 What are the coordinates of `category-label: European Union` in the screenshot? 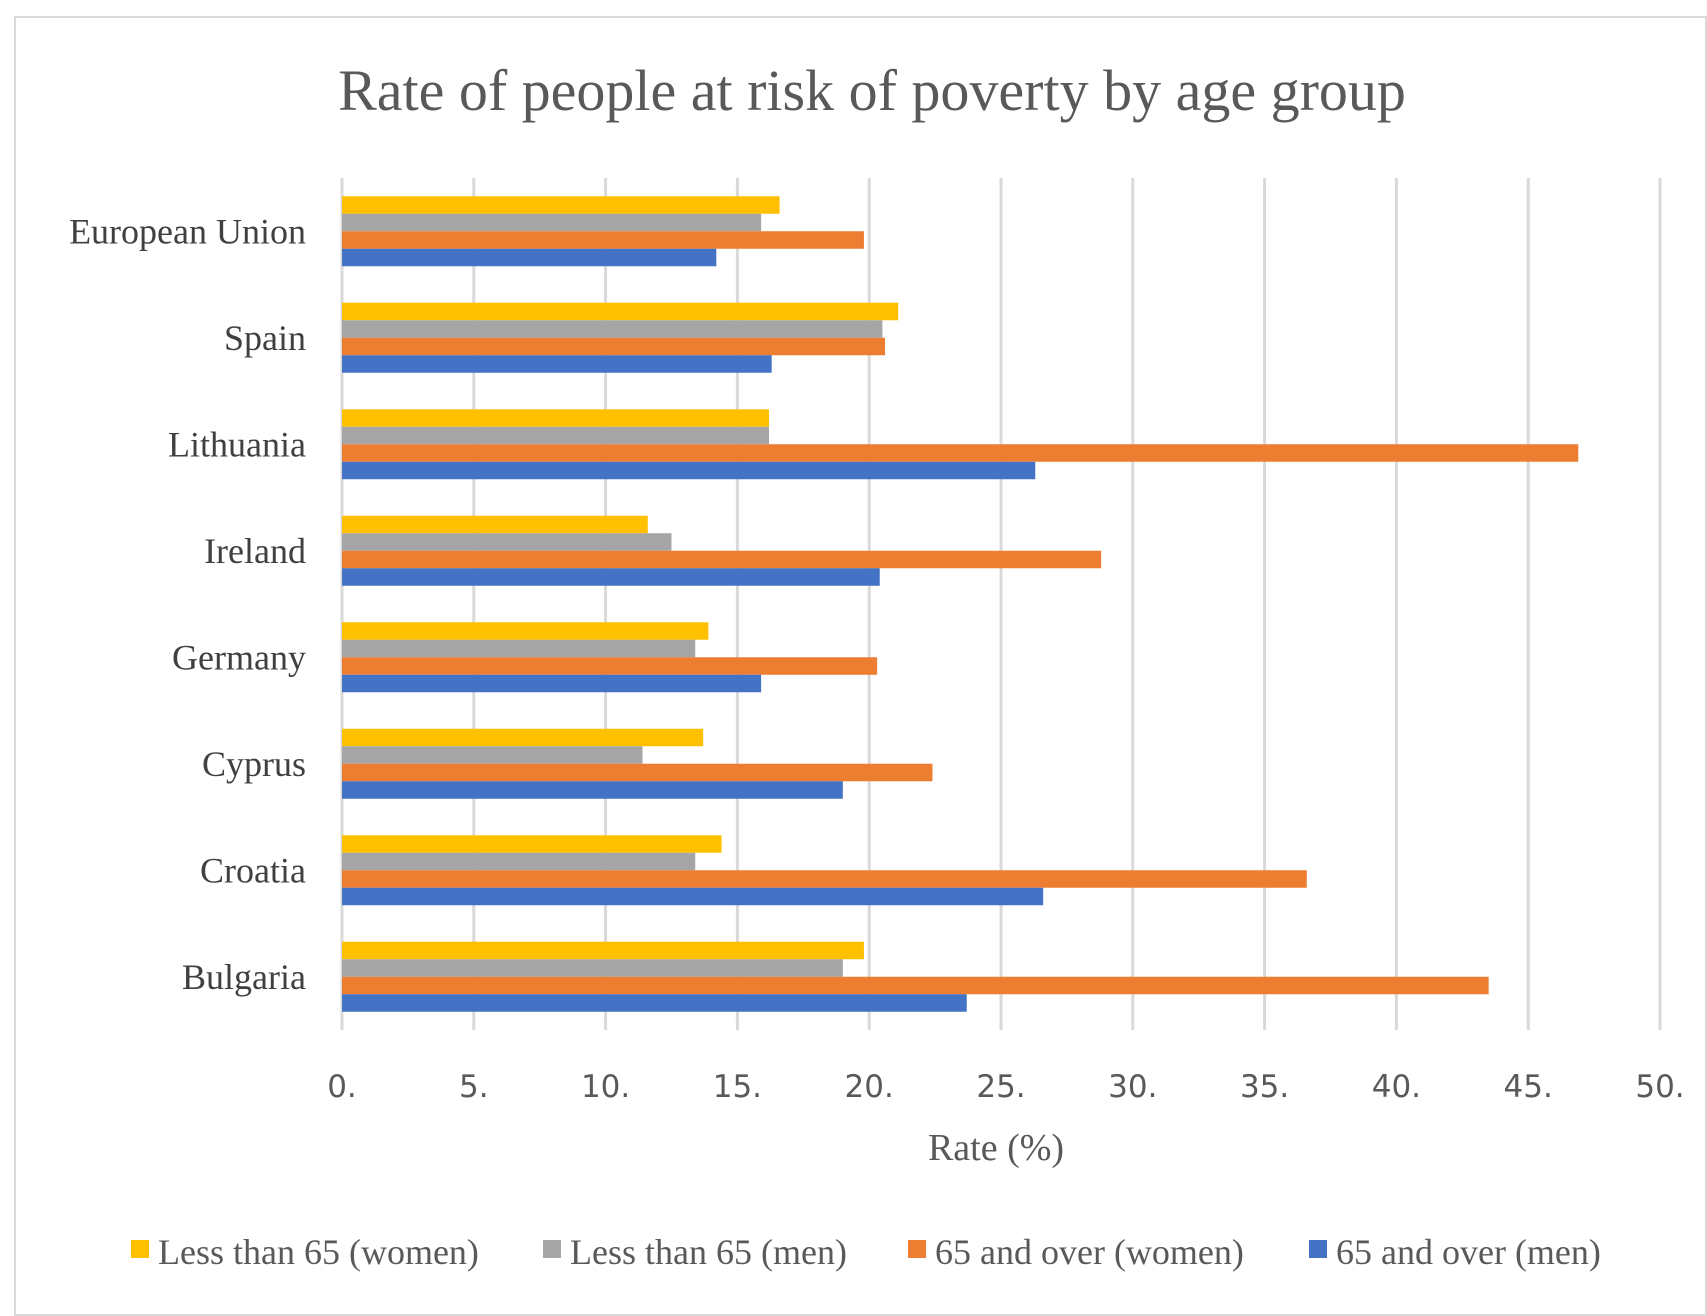 It's located at (187, 231).